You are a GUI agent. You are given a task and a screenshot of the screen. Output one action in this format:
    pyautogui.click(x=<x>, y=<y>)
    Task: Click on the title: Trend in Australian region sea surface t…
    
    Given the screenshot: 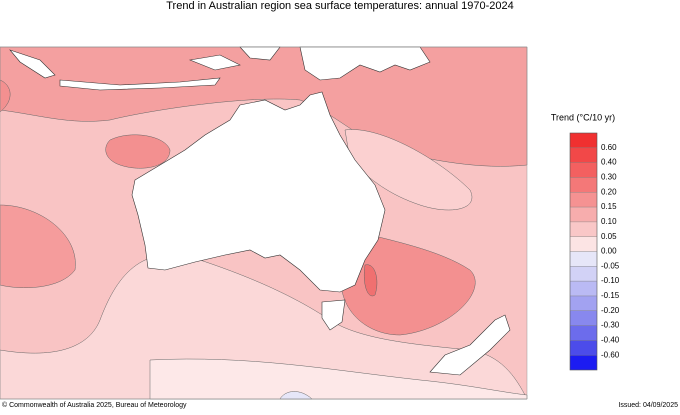 What is the action you would take?
    pyautogui.click(x=340, y=6)
    